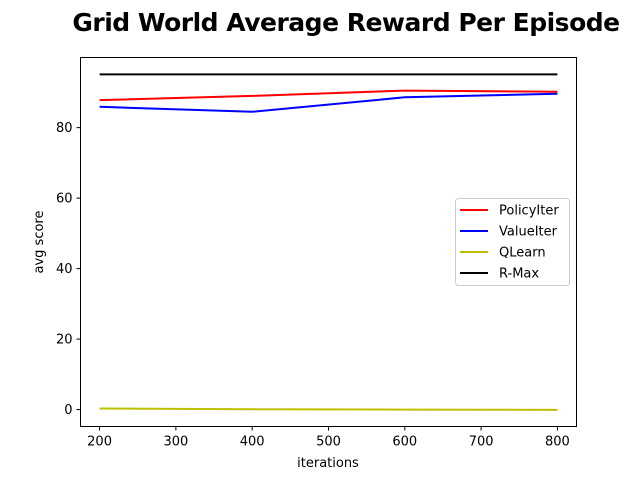  What do you see at coordinates (346, 22) in the screenshot?
I see `chart-title: Grid World Average Reward Per Episode` at bounding box center [346, 22].